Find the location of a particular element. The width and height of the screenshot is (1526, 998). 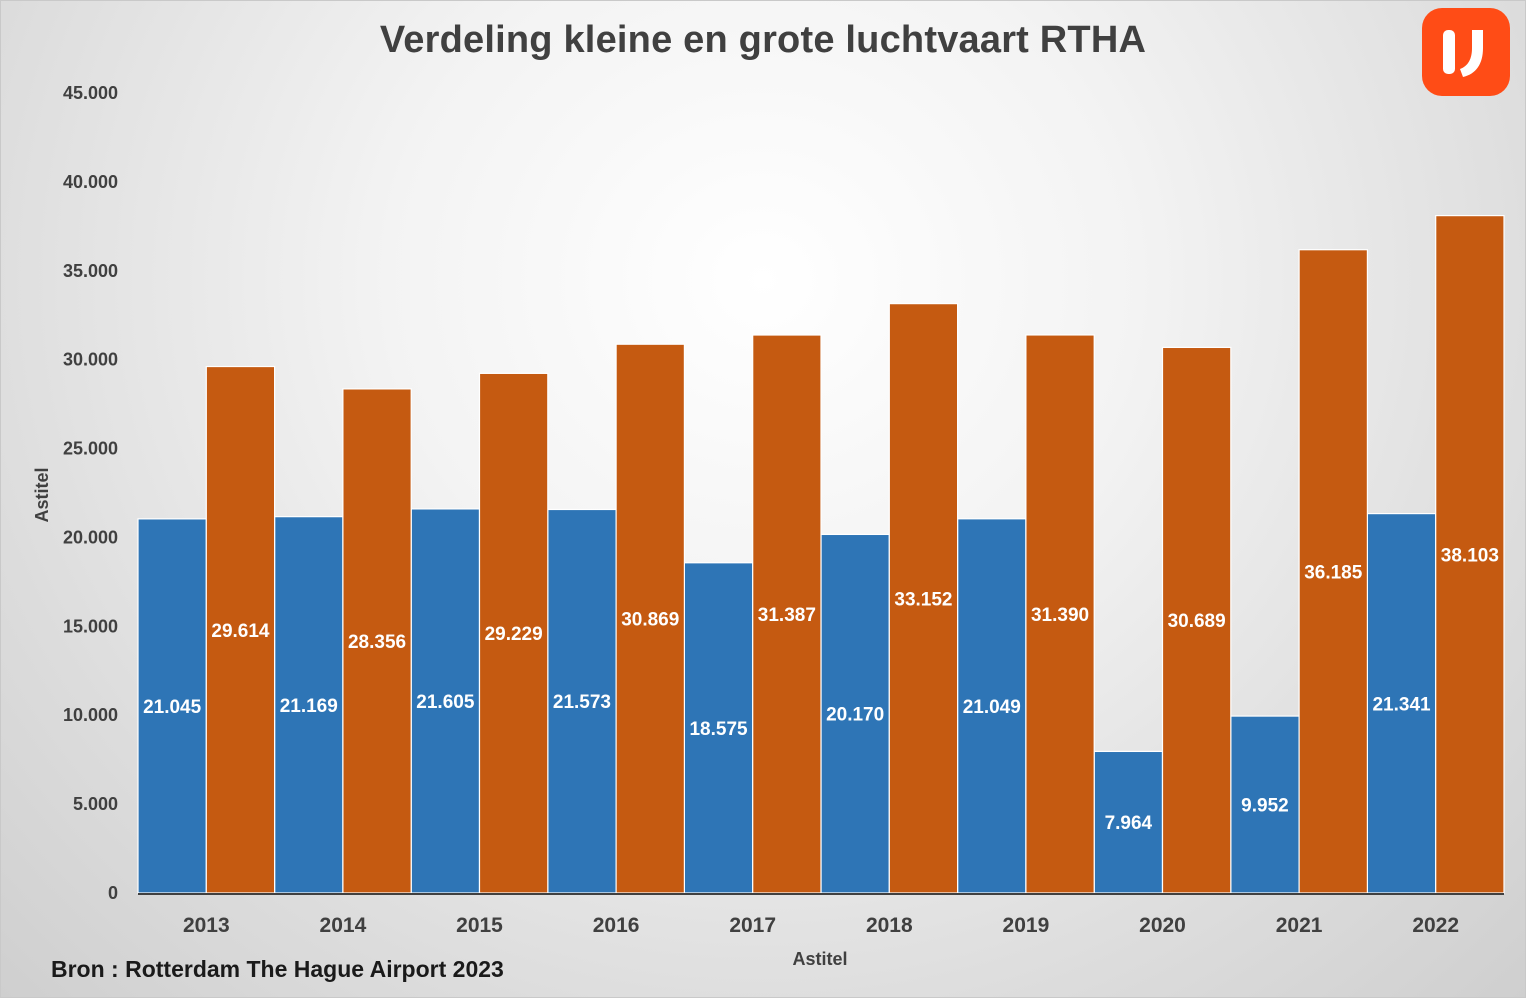

y-tick-label: 0 is located at coordinates (113, 893).